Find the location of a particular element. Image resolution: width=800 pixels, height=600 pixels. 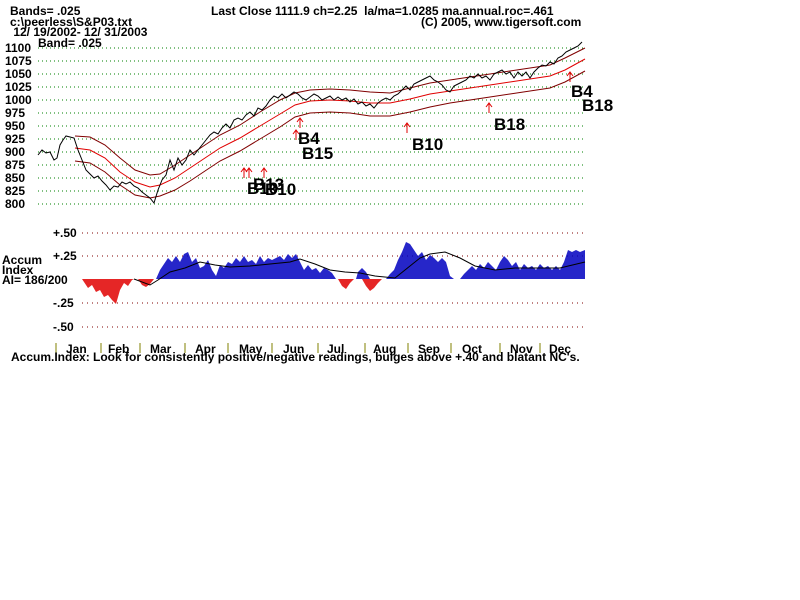

accum-ma-line is located at coordinates (359, 268).